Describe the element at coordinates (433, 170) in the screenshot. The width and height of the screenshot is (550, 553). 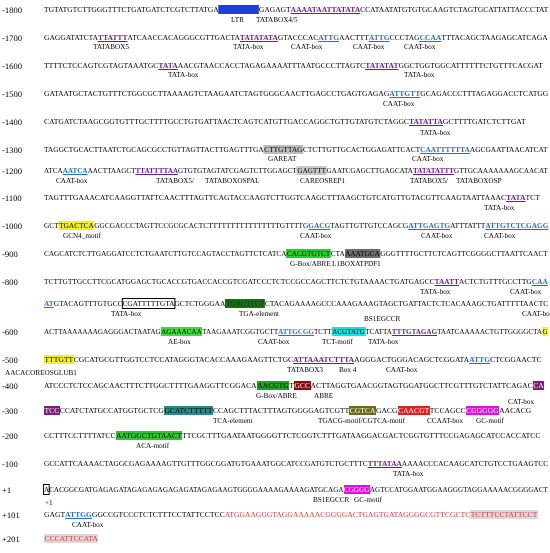
I see `motif-tata: TATATATTT` at that location.